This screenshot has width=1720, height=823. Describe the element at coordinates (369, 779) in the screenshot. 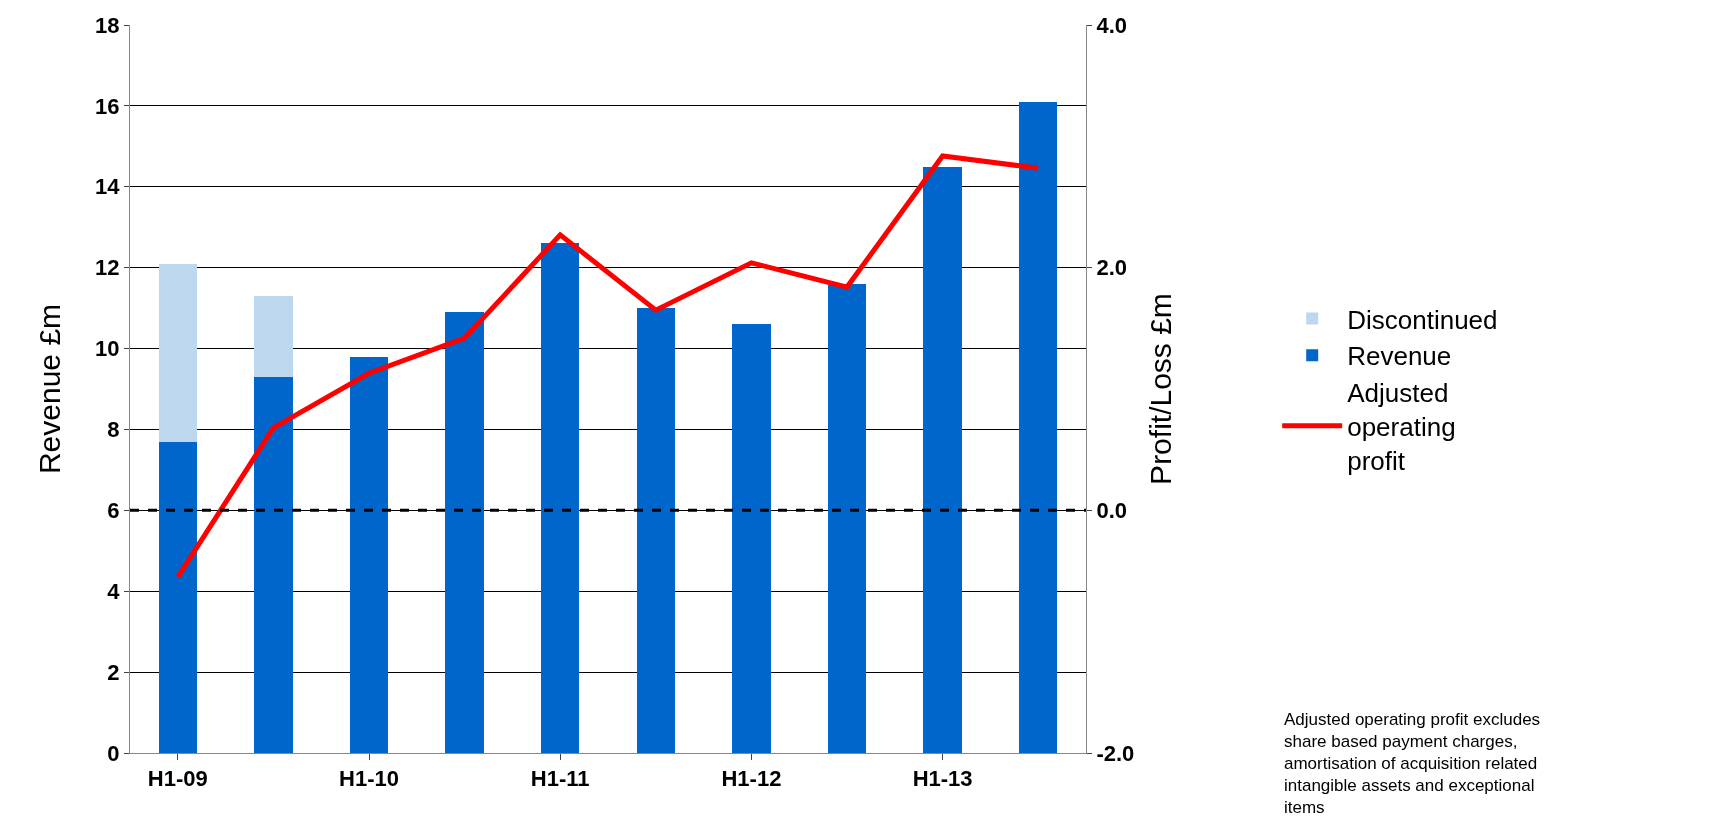

I see `x-tick-label: H1-10` at that location.